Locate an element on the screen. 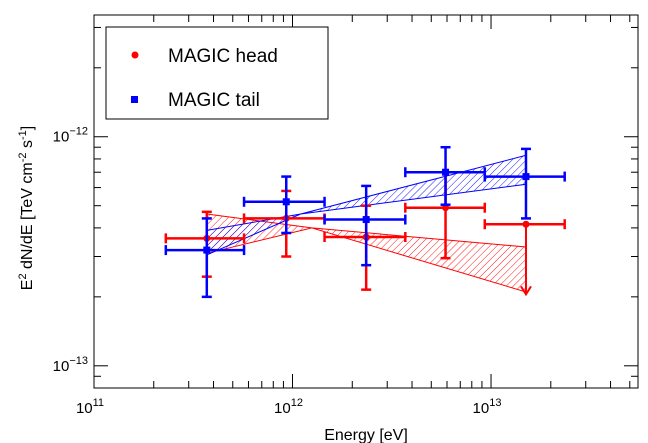 The height and width of the screenshot is (443, 648). x-tick-label: 1011 is located at coordinates (90, 407).